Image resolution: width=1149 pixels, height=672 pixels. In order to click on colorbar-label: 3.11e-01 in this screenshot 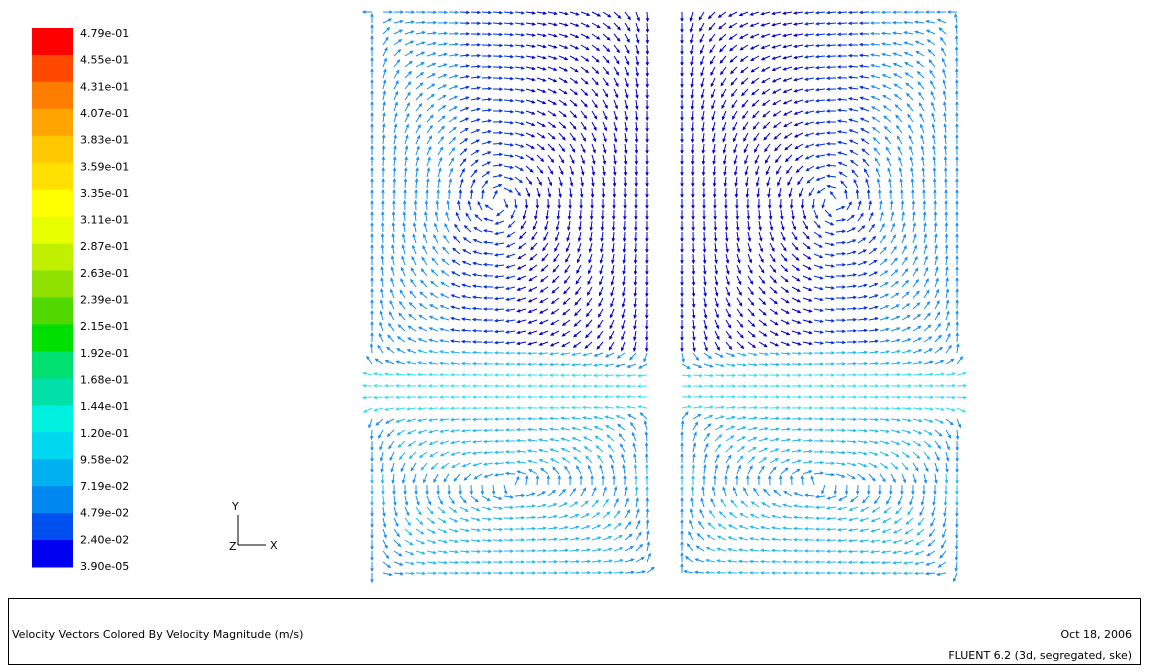, I will do `click(104, 220)`.